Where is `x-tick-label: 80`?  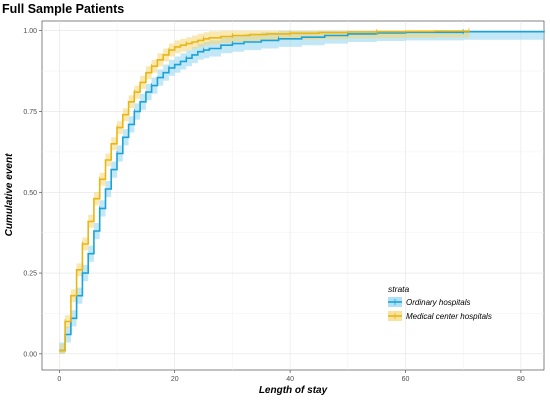 x-tick-label: 80 is located at coordinates (521, 379).